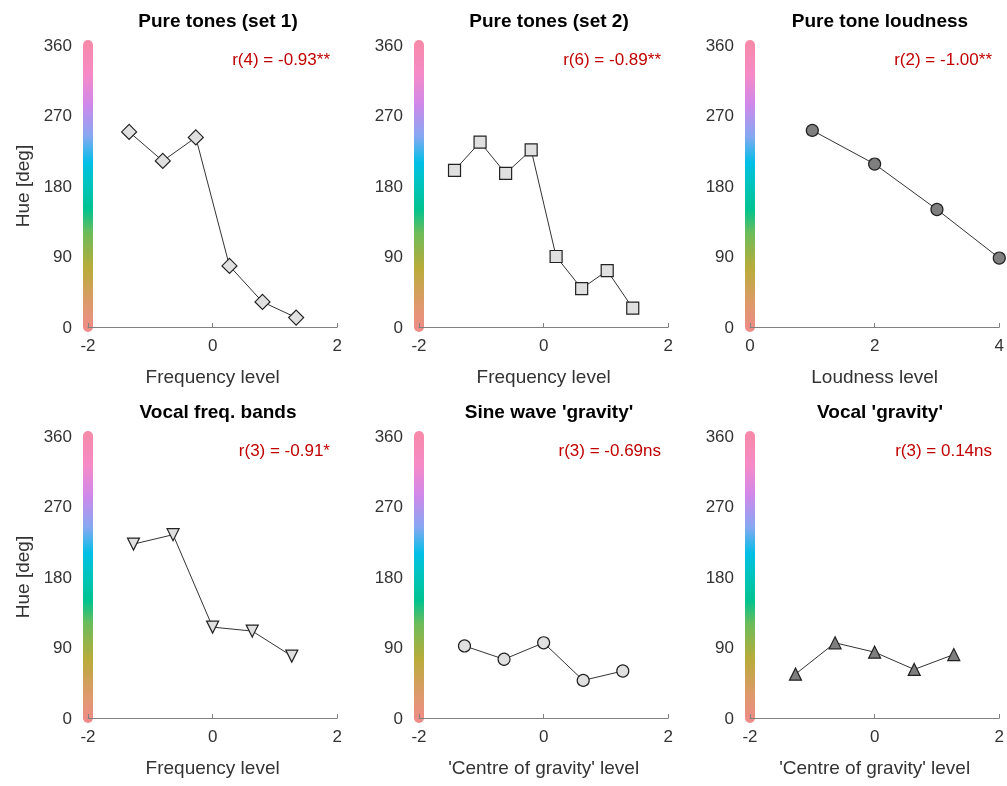  I want to click on annotation: r(4) = -0.93**, so click(281, 59).